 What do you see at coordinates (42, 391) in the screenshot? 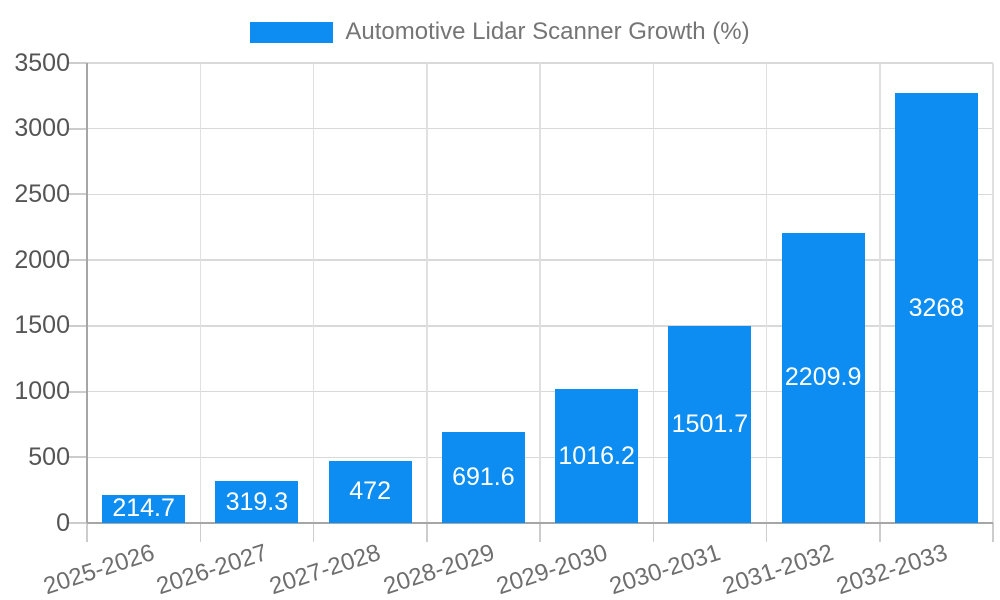
I see `y-axis-label: 1000` at bounding box center [42, 391].